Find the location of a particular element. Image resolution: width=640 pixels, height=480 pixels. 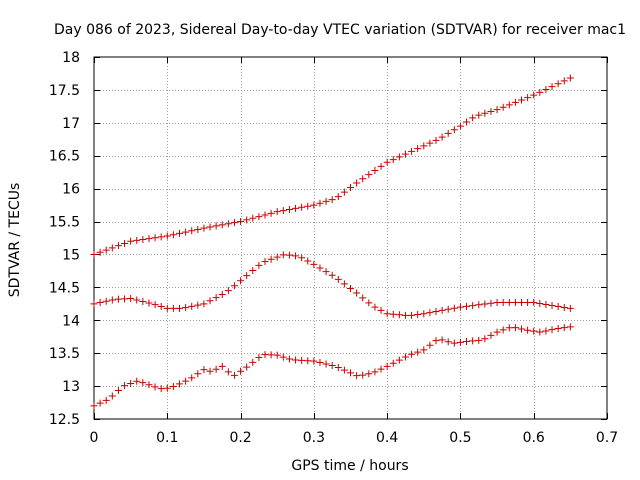

y-tick-label: 14.5 is located at coordinates (64, 288).